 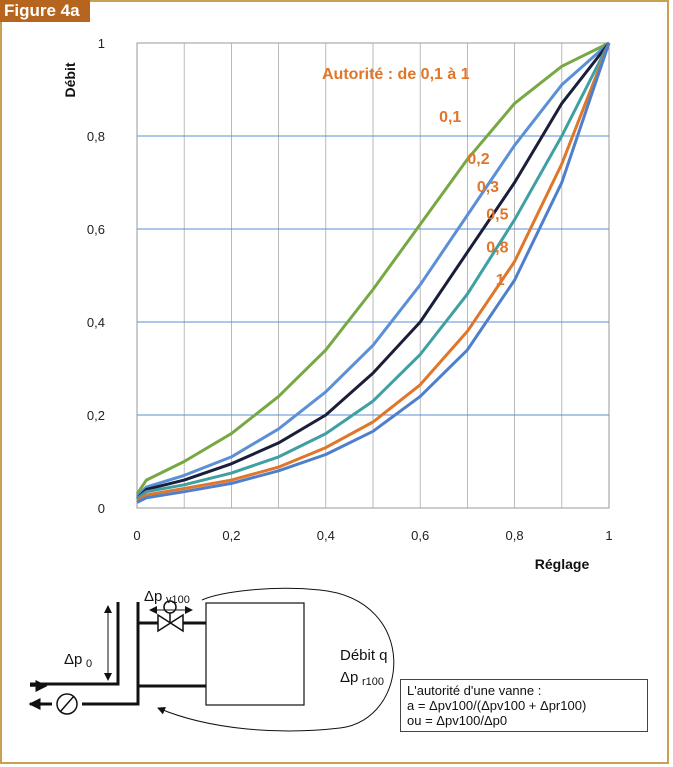 I want to click on curve-label: 0,2, so click(x=478, y=159).